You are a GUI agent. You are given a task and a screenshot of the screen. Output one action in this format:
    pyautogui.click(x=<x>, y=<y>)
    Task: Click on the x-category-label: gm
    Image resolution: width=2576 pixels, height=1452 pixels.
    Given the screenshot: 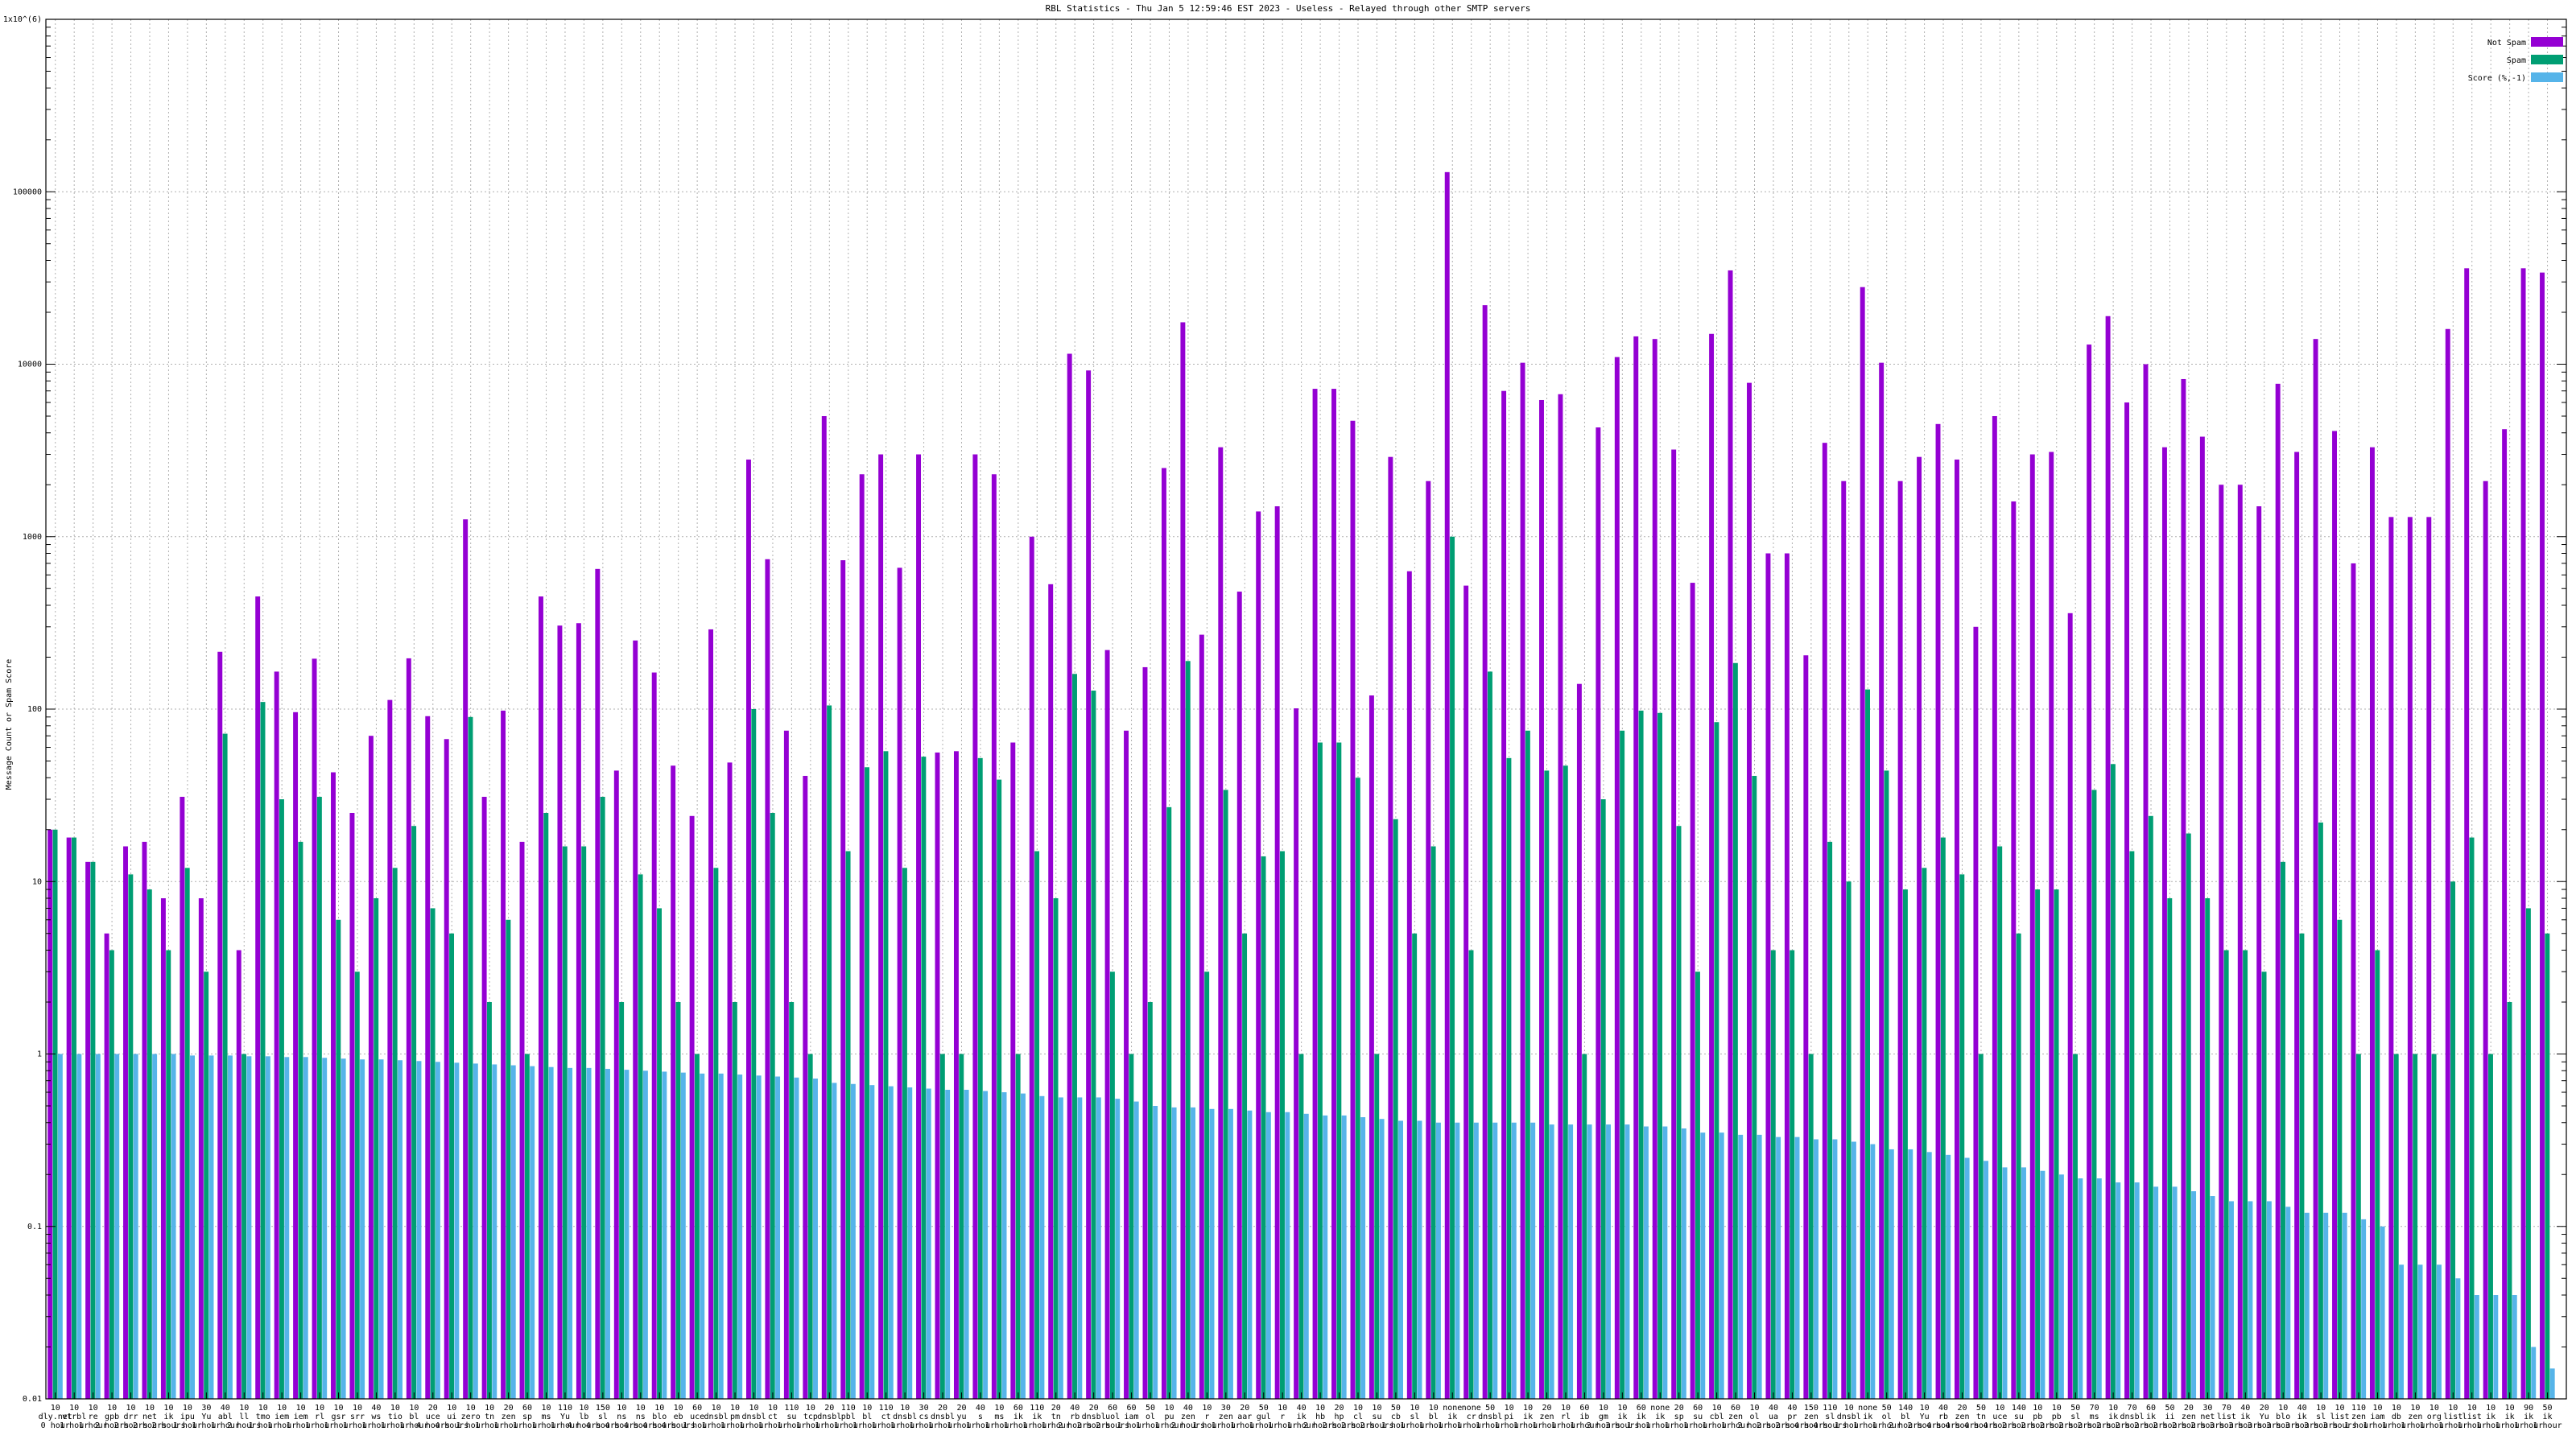 What is the action you would take?
    pyautogui.click(x=1603, y=1417)
    